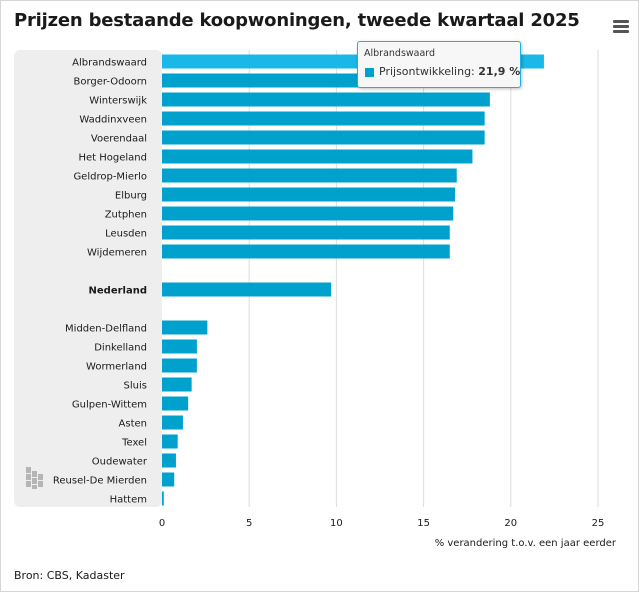 The height and width of the screenshot is (592, 639). I want to click on category-label-leusden: Leusden, so click(126, 234).